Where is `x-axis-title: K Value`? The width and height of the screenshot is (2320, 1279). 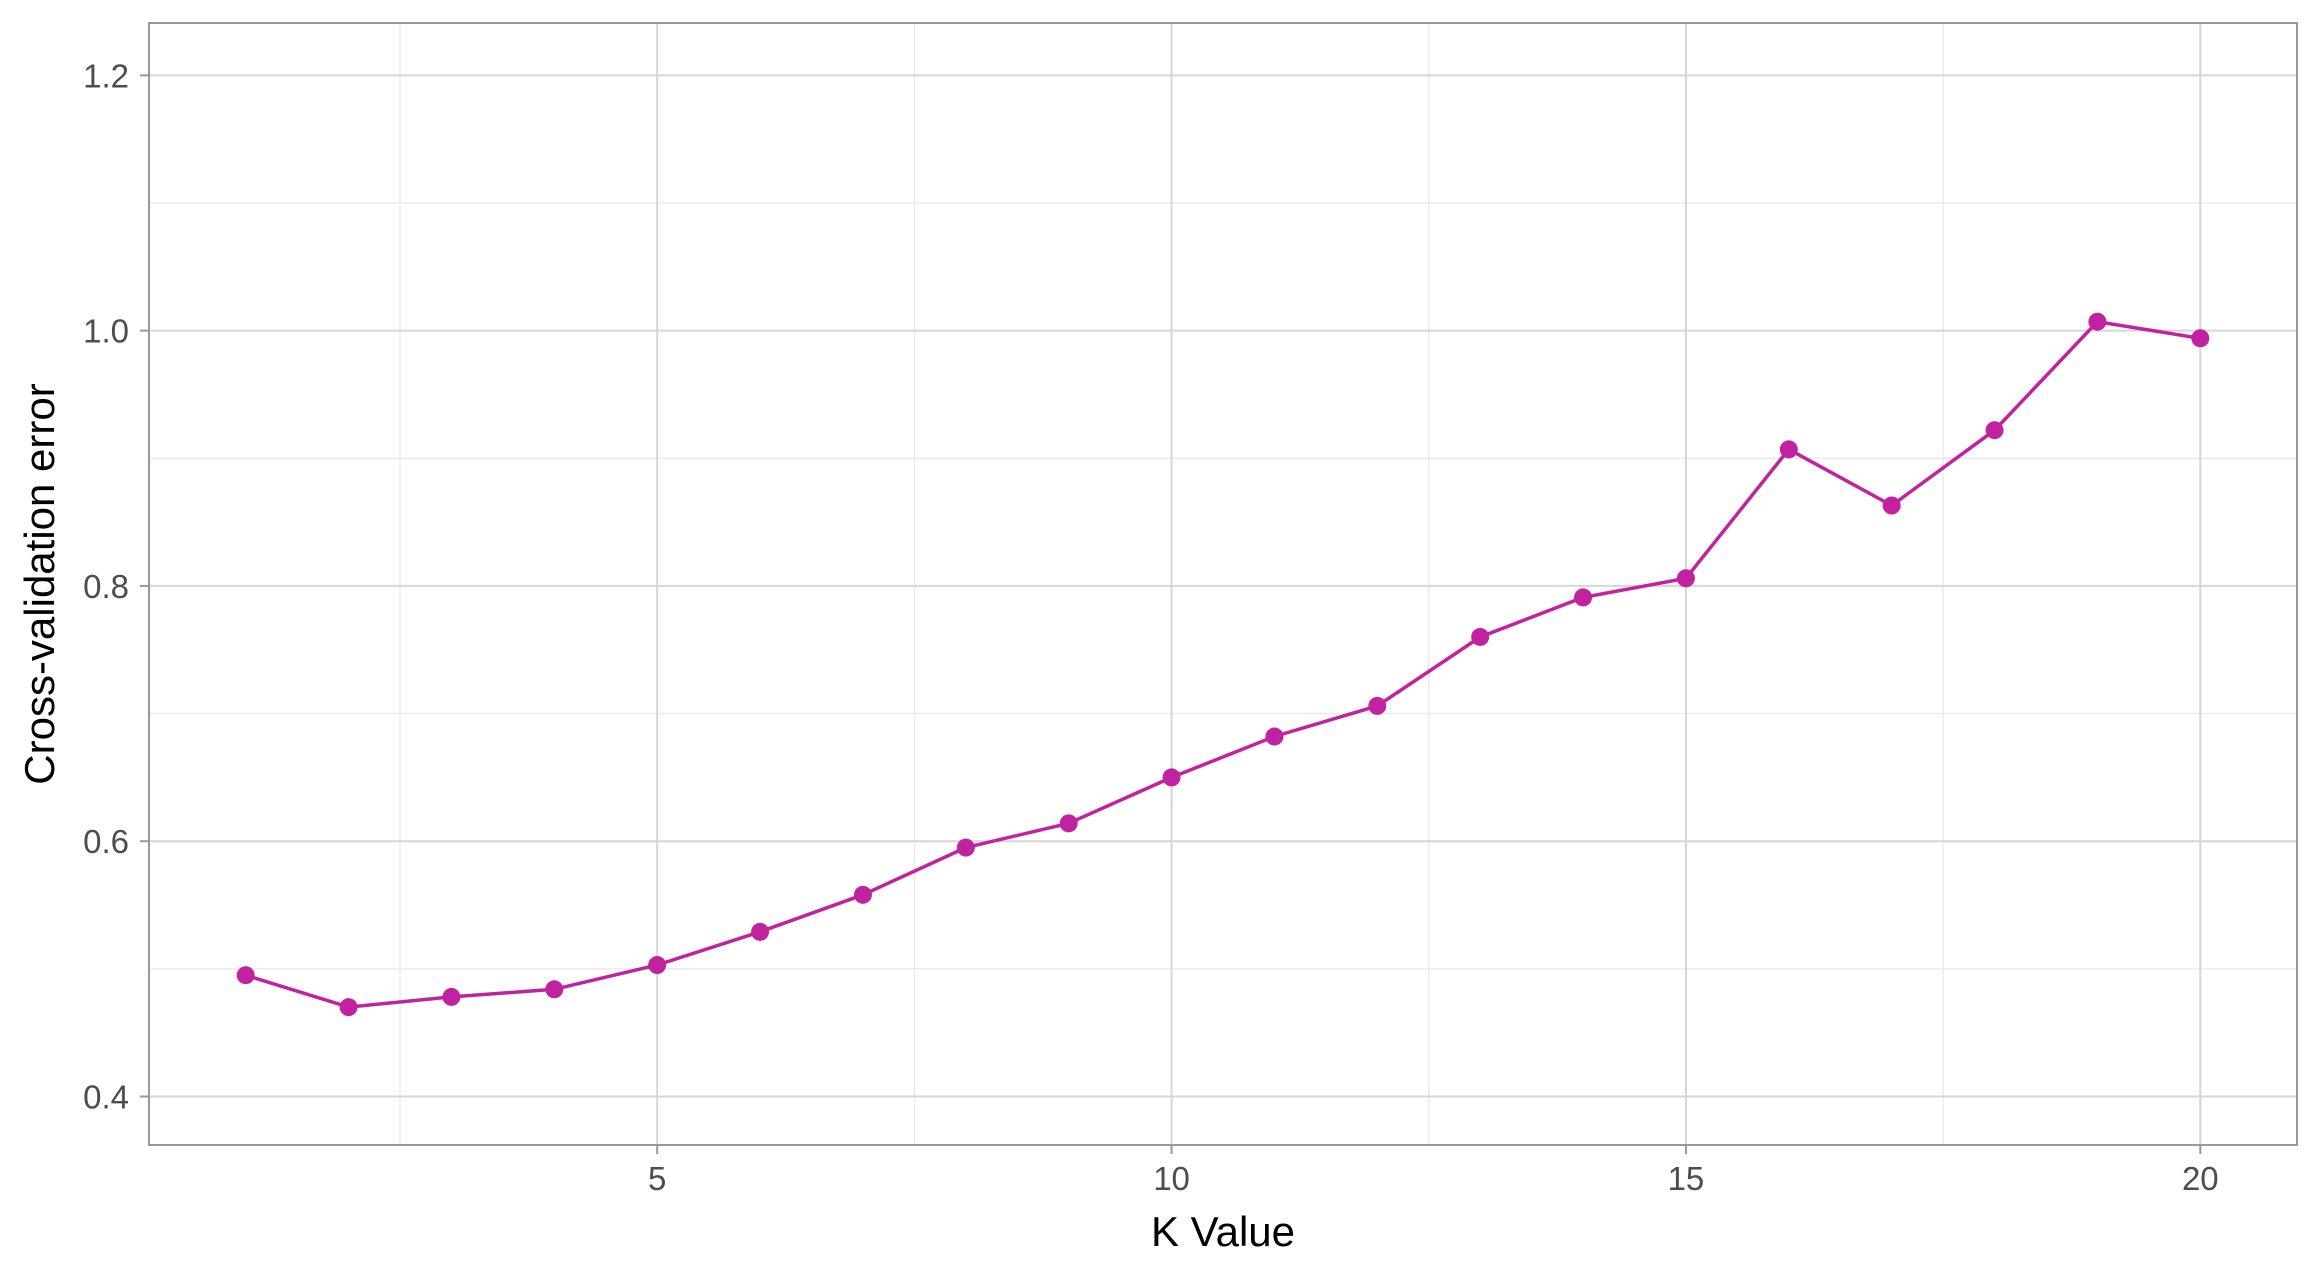 x-axis-title: K Value is located at coordinates (1223, 1231).